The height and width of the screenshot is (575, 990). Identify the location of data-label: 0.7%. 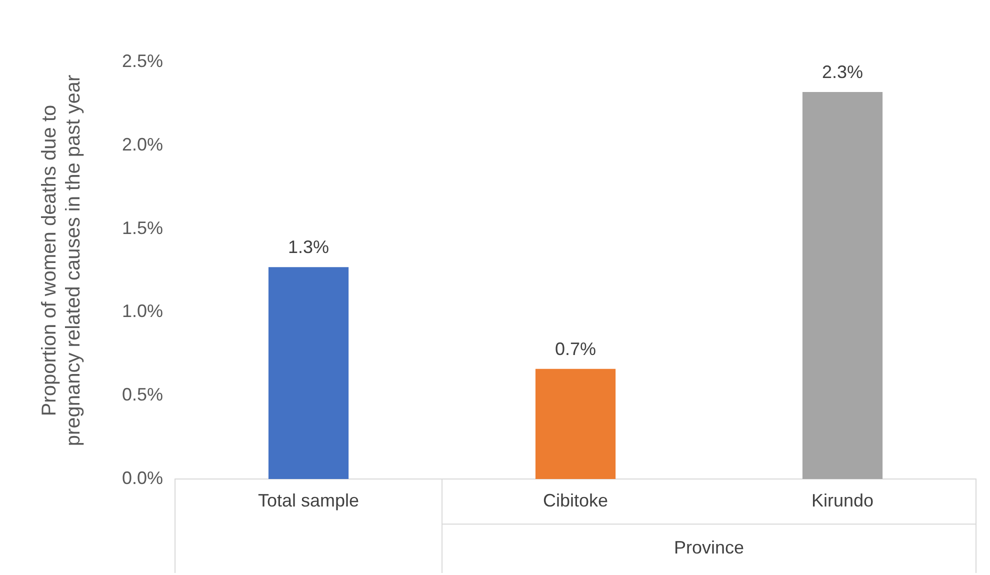
(575, 348).